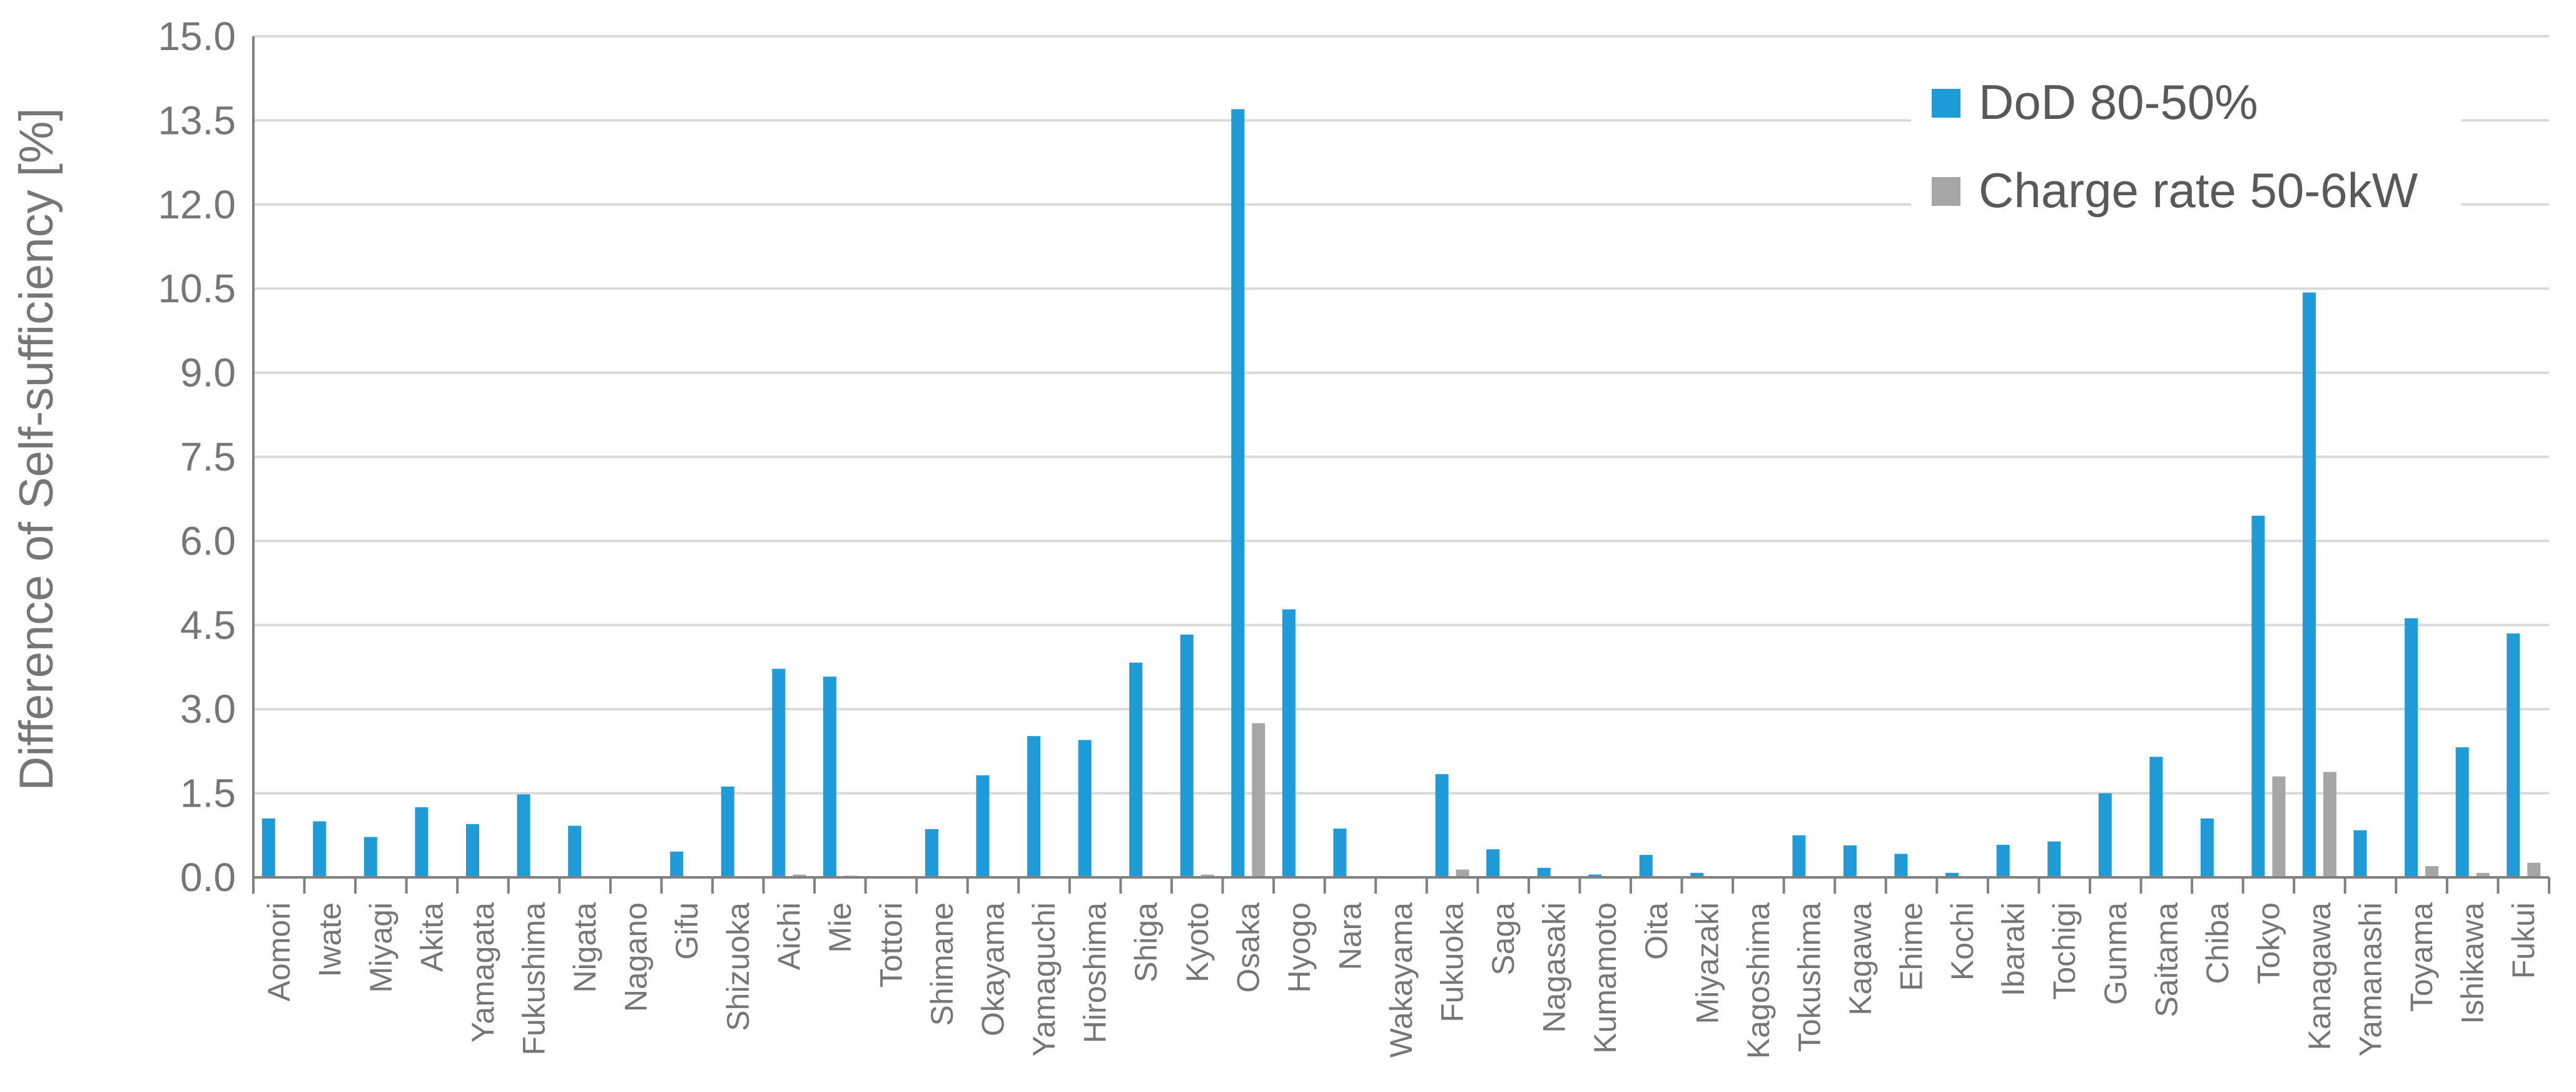 This screenshot has width=2576, height=1092. What do you see at coordinates (2472, 963) in the screenshot?
I see `x-tick-label-ishikawa: Ishikawa` at bounding box center [2472, 963].